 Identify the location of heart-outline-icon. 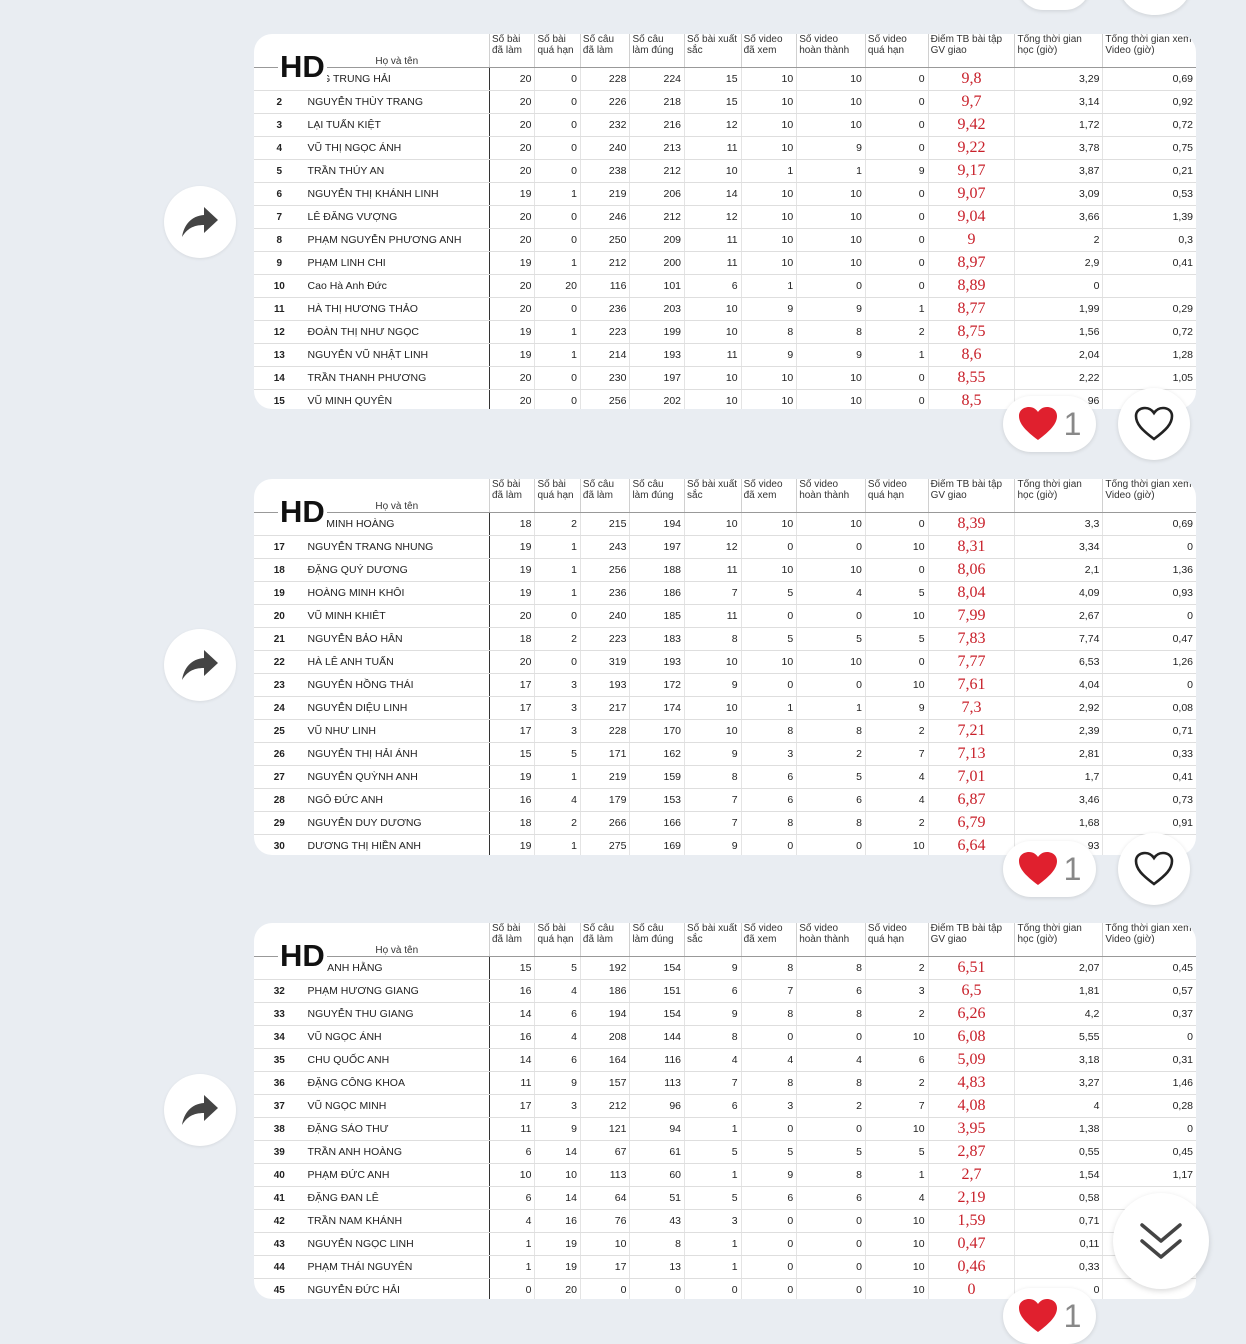
(1154, 423).